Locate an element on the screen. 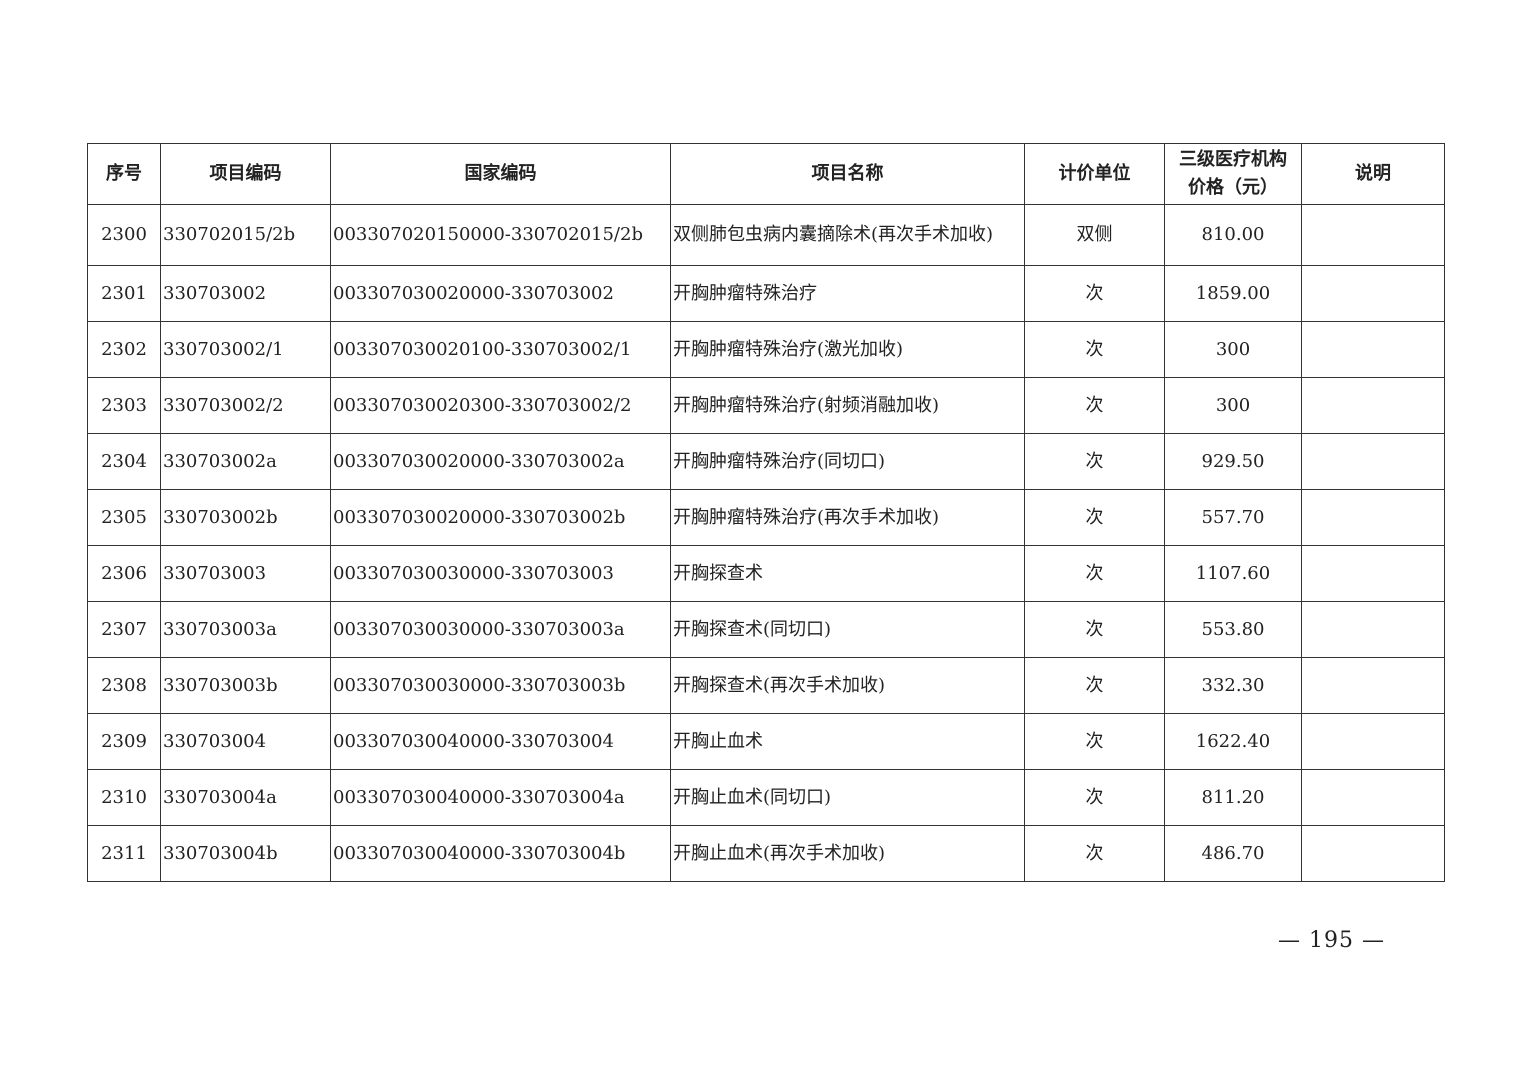 This screenshot has height=1074, width=1520. cell-price: 1859.00 is located at coordinates (1233, 293).